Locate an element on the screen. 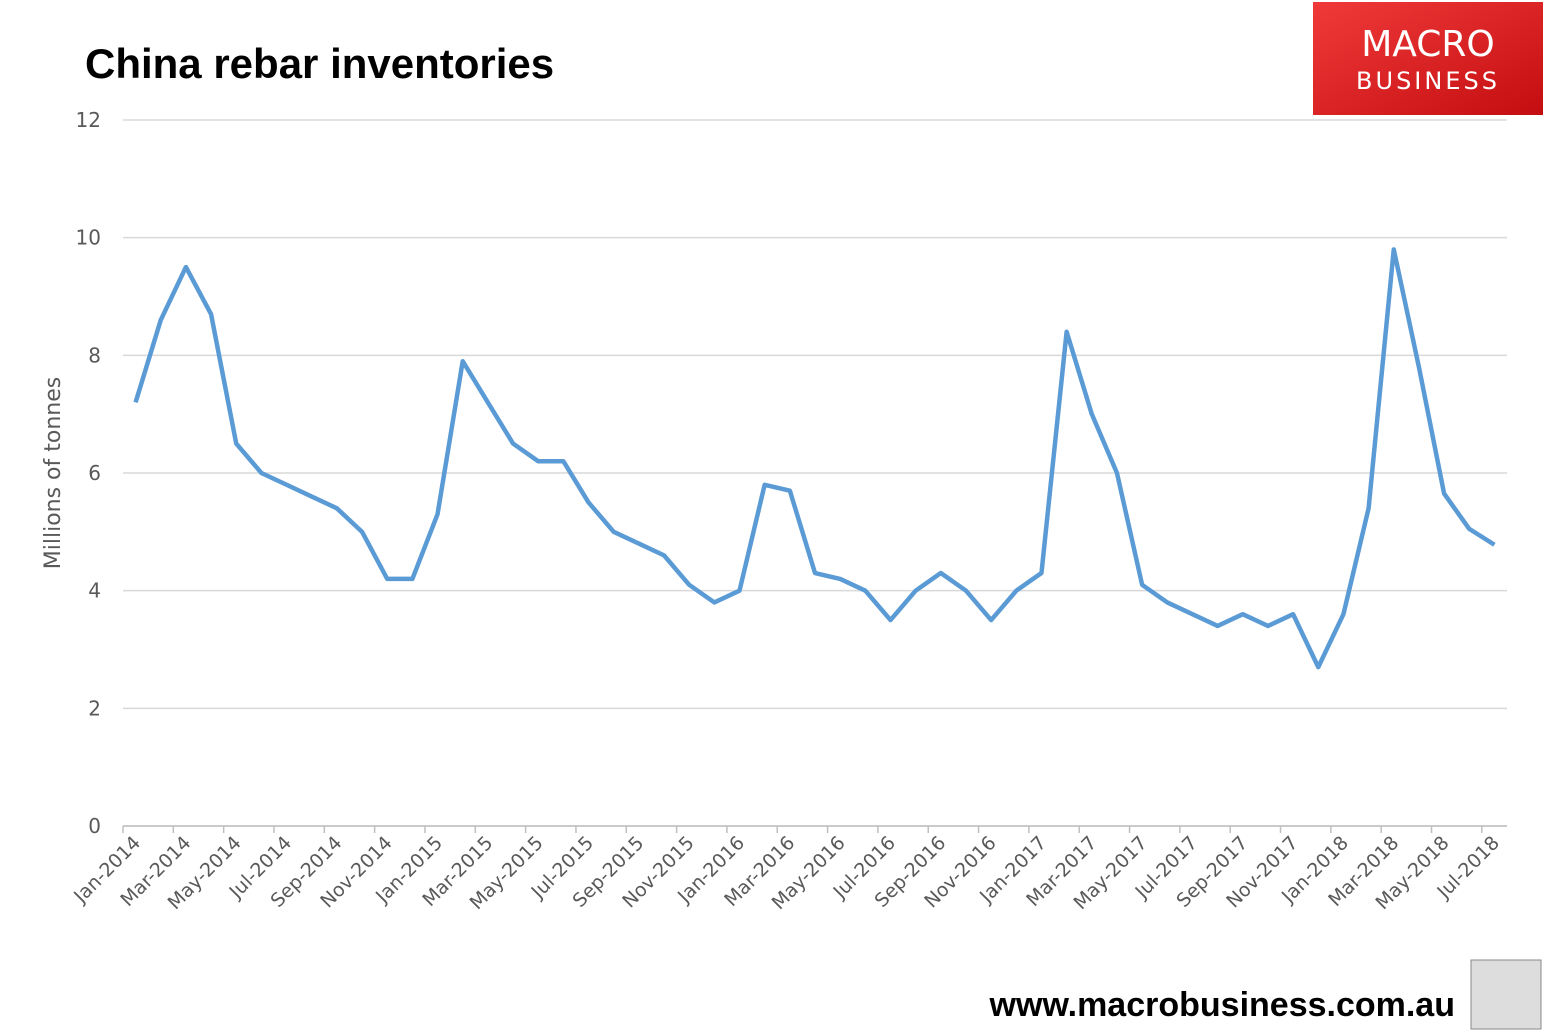 The height and width of the screenshot is (1035, 1545). y-tick-label: 0 is located at coordinates (94, 826).